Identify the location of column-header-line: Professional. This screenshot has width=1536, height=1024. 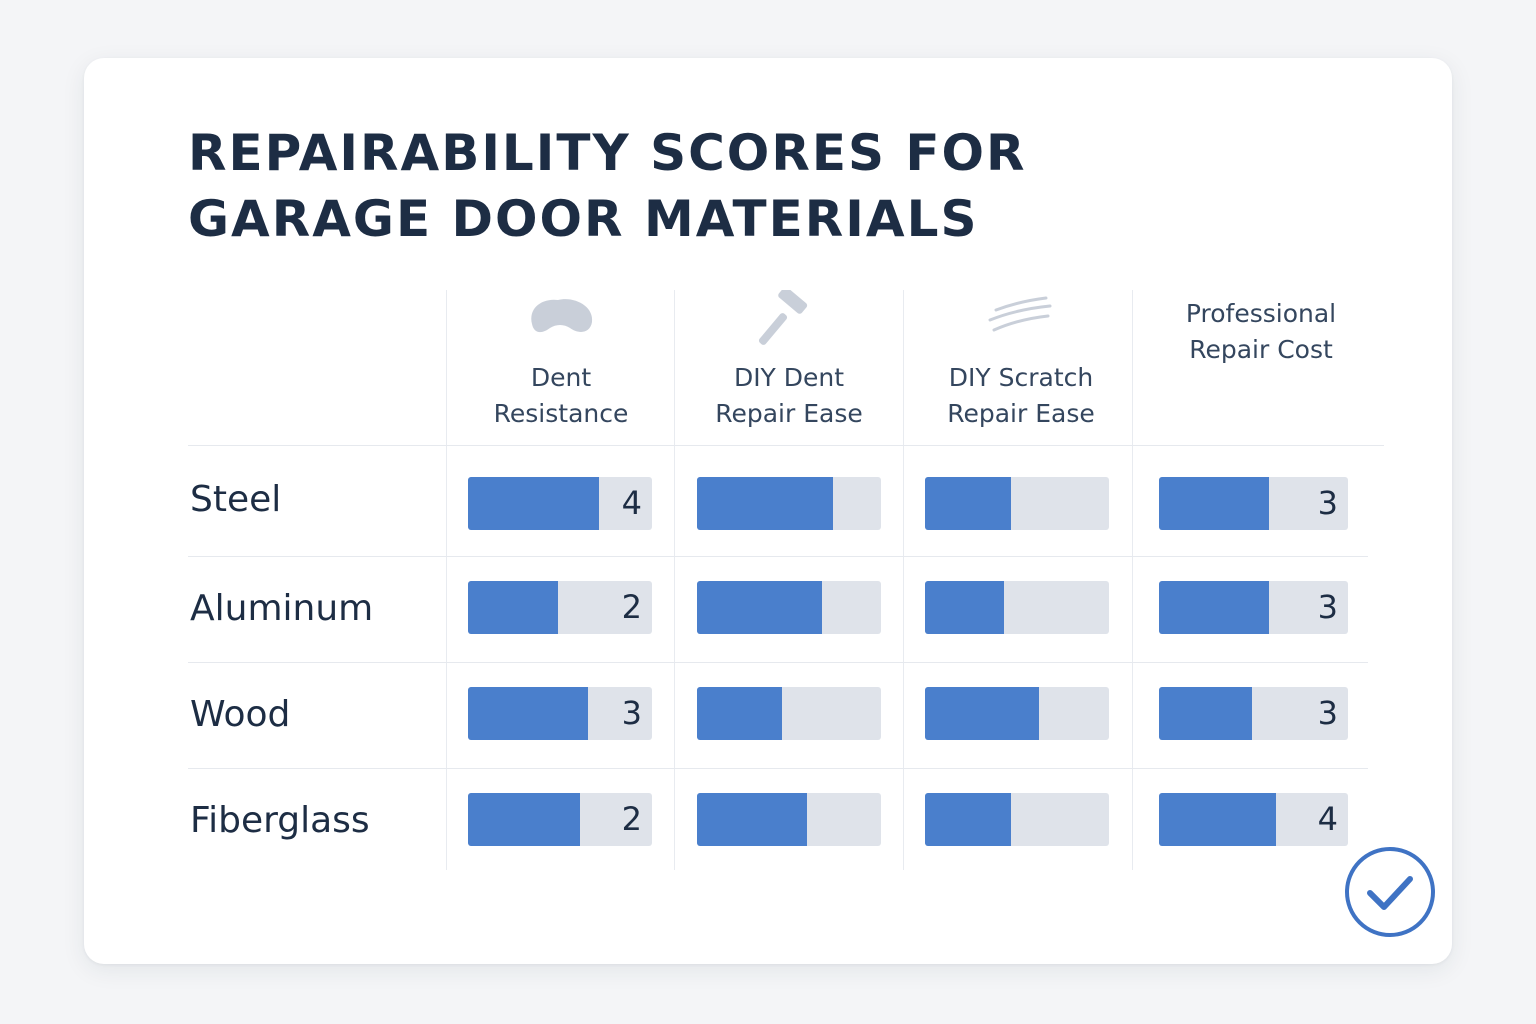
(1261, 313).